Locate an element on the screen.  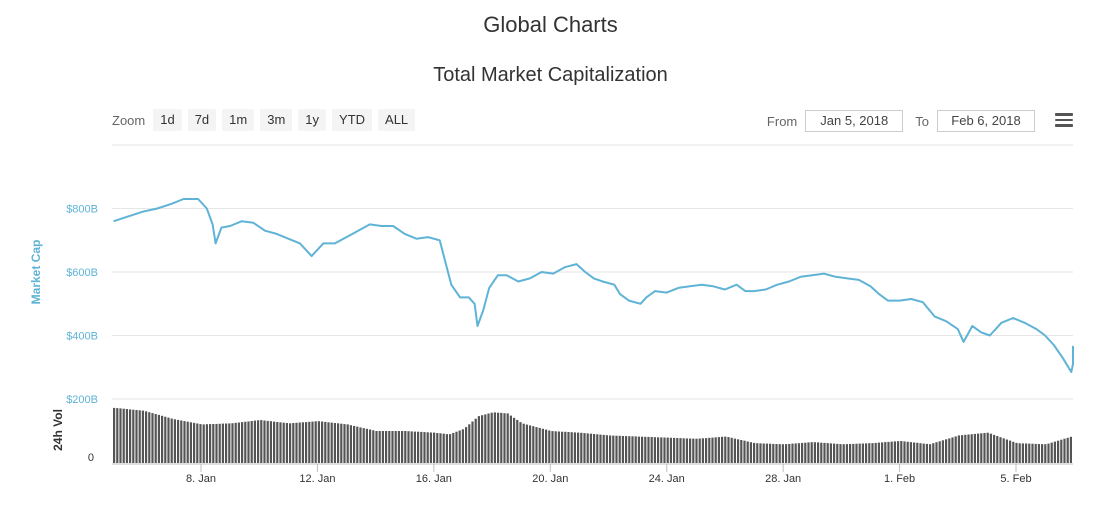
hamburger-menu-icon is located at coordinates (1064, 120).